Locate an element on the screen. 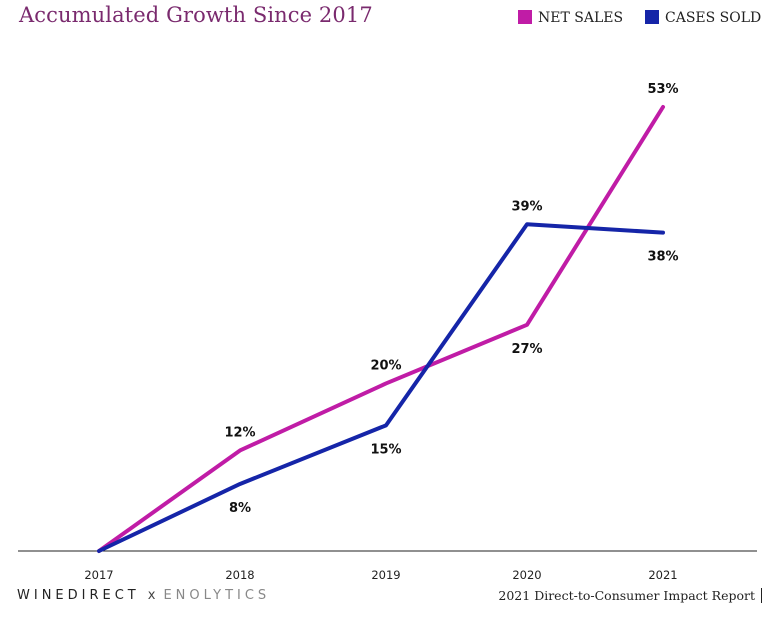 This screenshot has width=784, height=620. data-label-cases-sold-2018: 8% is located at coordinates (240, 508).